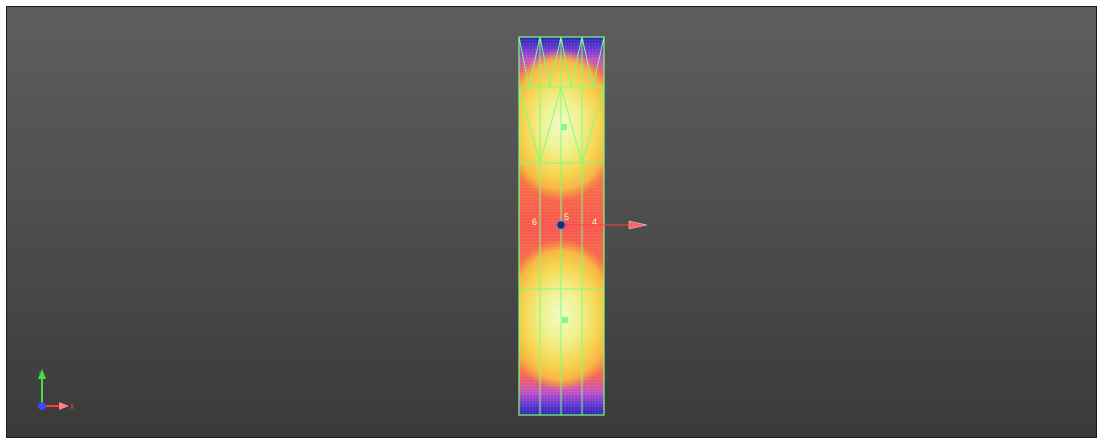 The image size is (1103, 444). I want to click on origin-marker, so click(42, 406).